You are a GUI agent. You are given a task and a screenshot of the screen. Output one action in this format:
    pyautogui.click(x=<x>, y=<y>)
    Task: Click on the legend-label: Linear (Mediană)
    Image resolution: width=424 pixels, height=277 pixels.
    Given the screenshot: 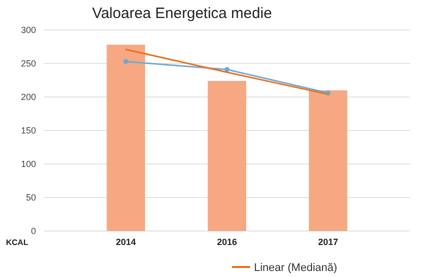 What is the action you would take?
    pyautogui.click(x=296, y=268)
    